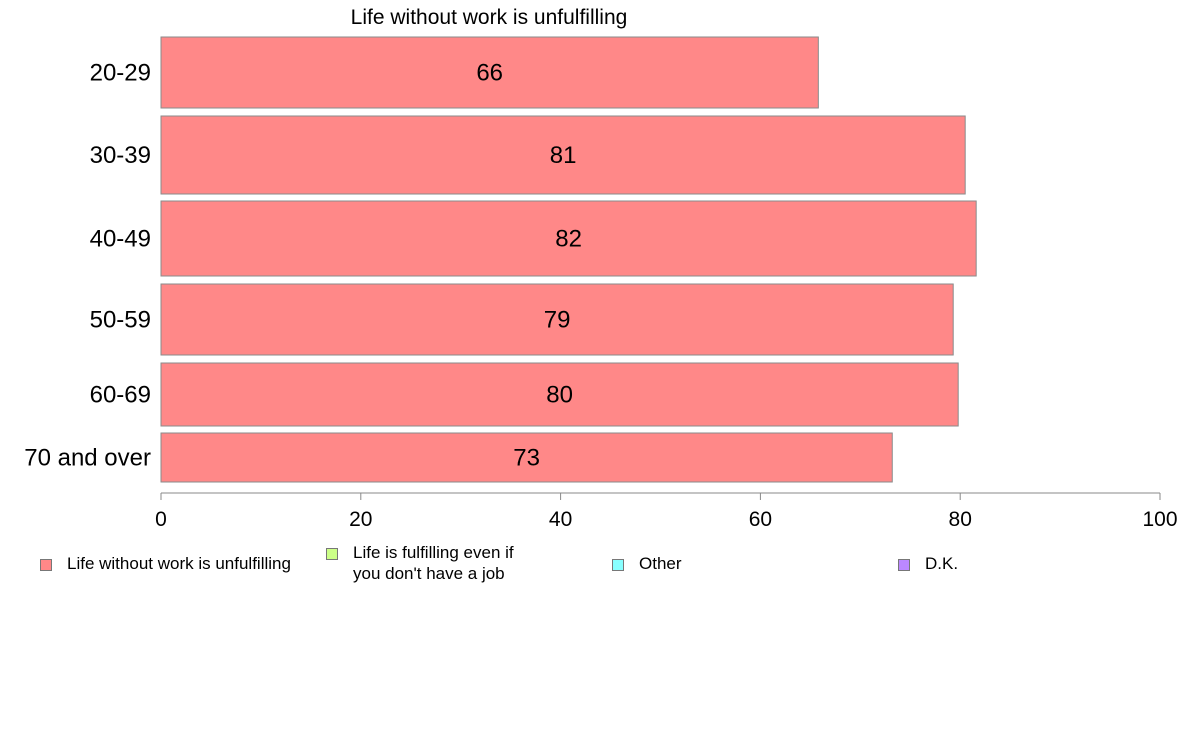 This screenshot has width=1188, height=736. What do you see at coordinates (120, 73) in the screenshot?
I see `category-label: 20-29` at bounding box center [120, 73].